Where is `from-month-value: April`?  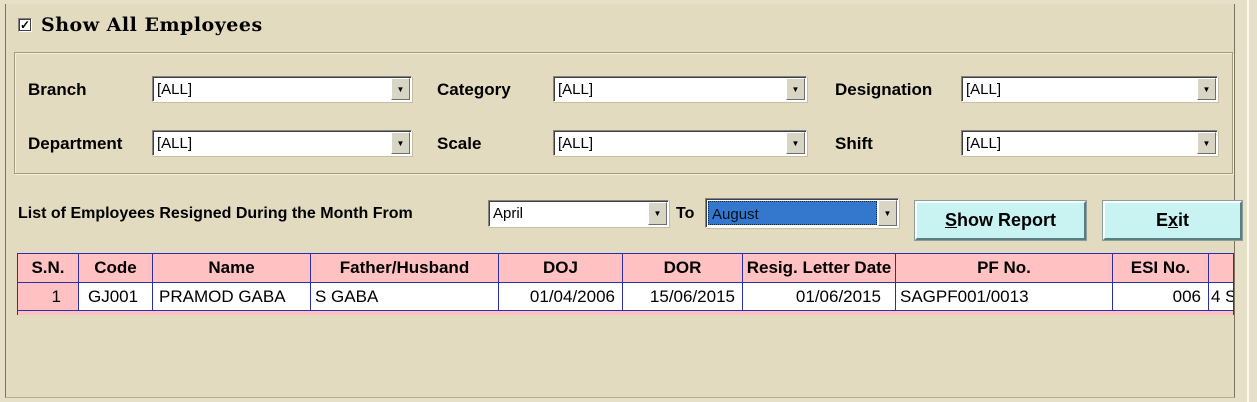 from-month-value: April is located at coordinates (508, 213).